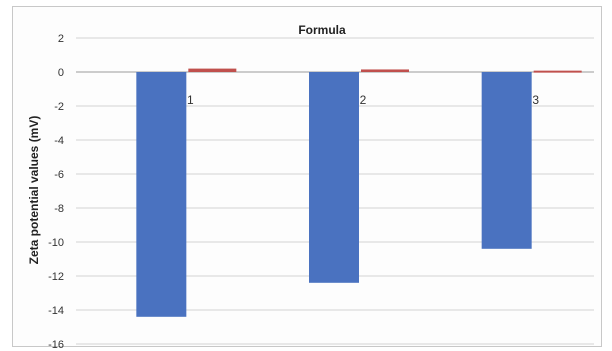 The height and width of the screenshot is (351, 612). I want to click on y-tick-label: -10, so click(56, 243).